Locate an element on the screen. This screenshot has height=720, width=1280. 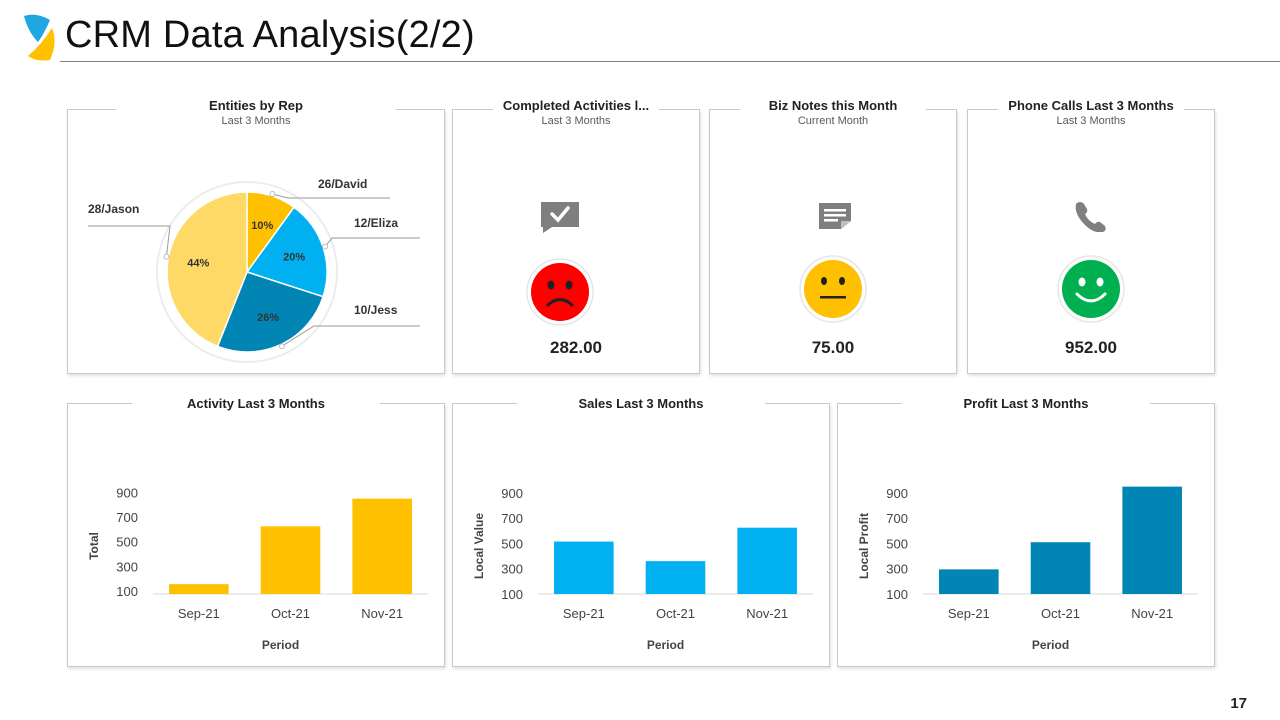
kpi-value: 282.00 is located at coordinates (576, 347).